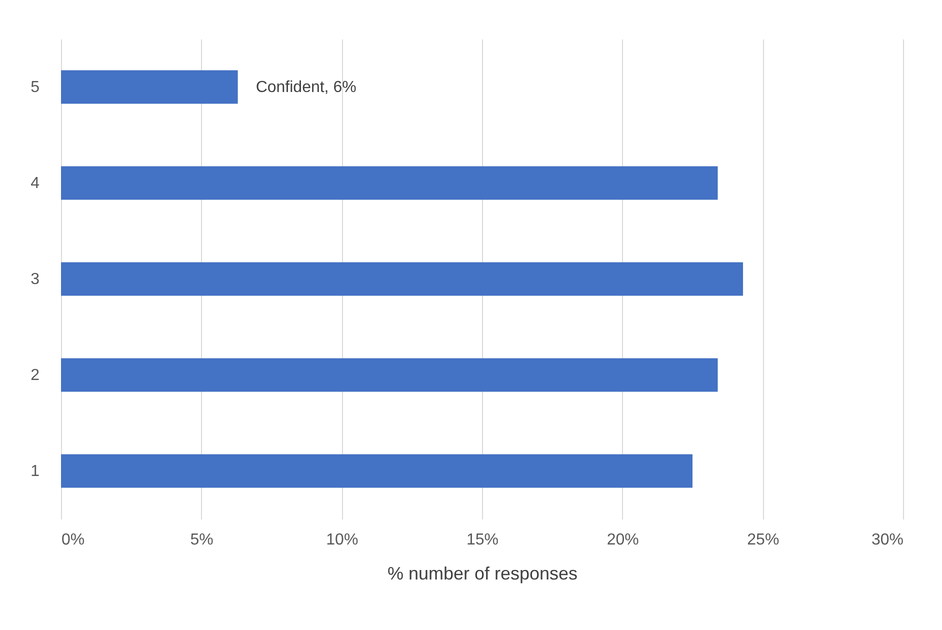 The image size is (942, 630). I want to click on x-tick-label: 0%, so click(73, 540).